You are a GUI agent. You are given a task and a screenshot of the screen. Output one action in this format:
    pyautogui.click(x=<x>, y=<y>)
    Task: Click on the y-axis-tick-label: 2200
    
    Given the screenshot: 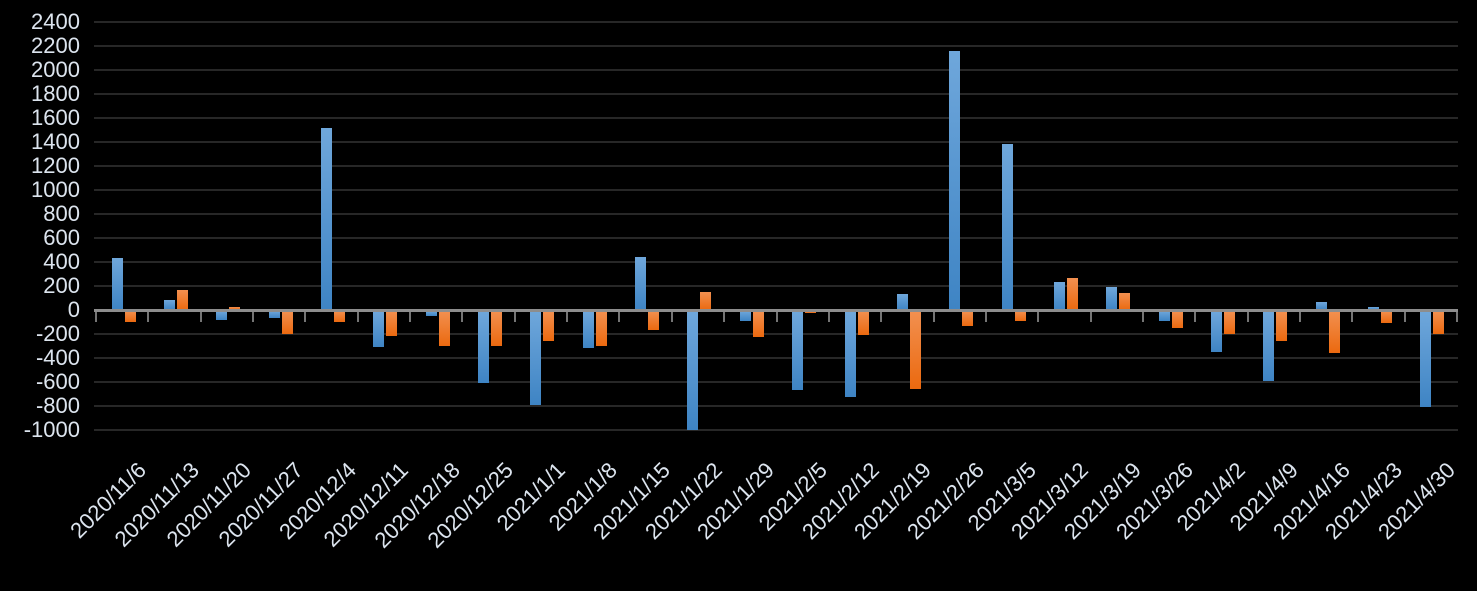 What is the action you would take?
    pyautogui.click(x=55, y=45)
    